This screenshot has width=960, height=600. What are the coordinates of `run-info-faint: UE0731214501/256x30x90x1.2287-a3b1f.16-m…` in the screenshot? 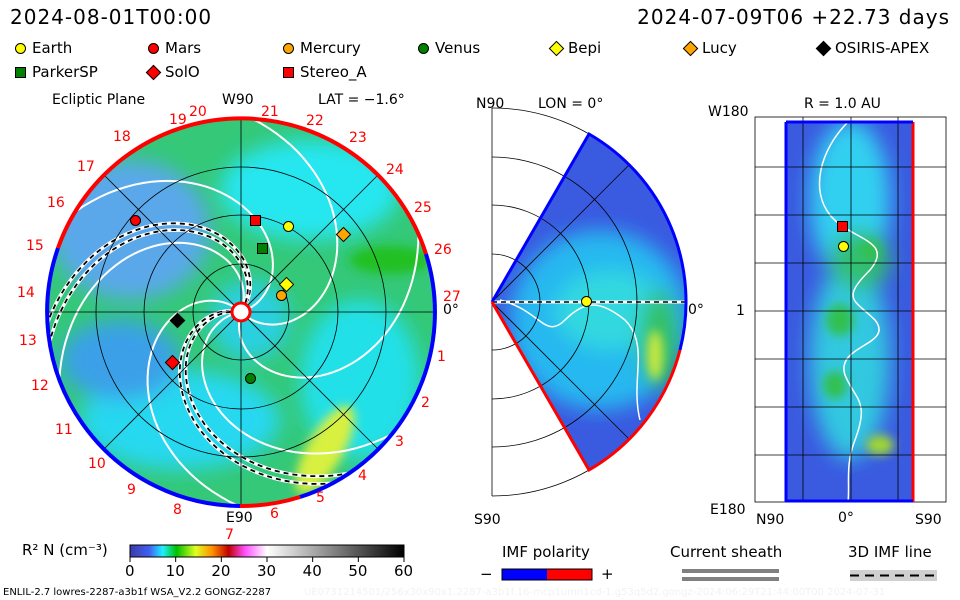 It's located at (595, 592).